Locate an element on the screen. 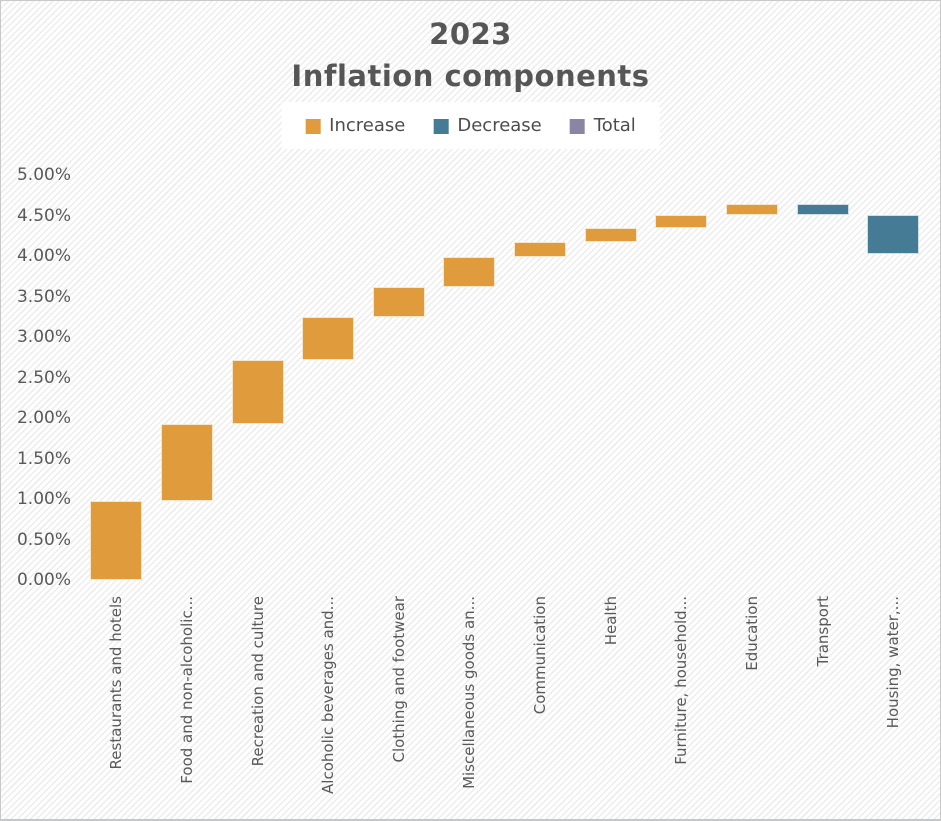 This screenshot has height=821, width=941. y-axis-tick-label: 3.00% is located at coordinates (43, 337).